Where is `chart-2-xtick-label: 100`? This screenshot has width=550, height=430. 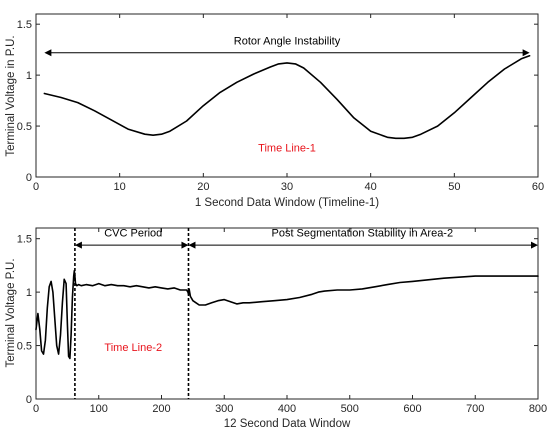
chart-2-xtick-label: 100 is located at coordinates (99, 409).